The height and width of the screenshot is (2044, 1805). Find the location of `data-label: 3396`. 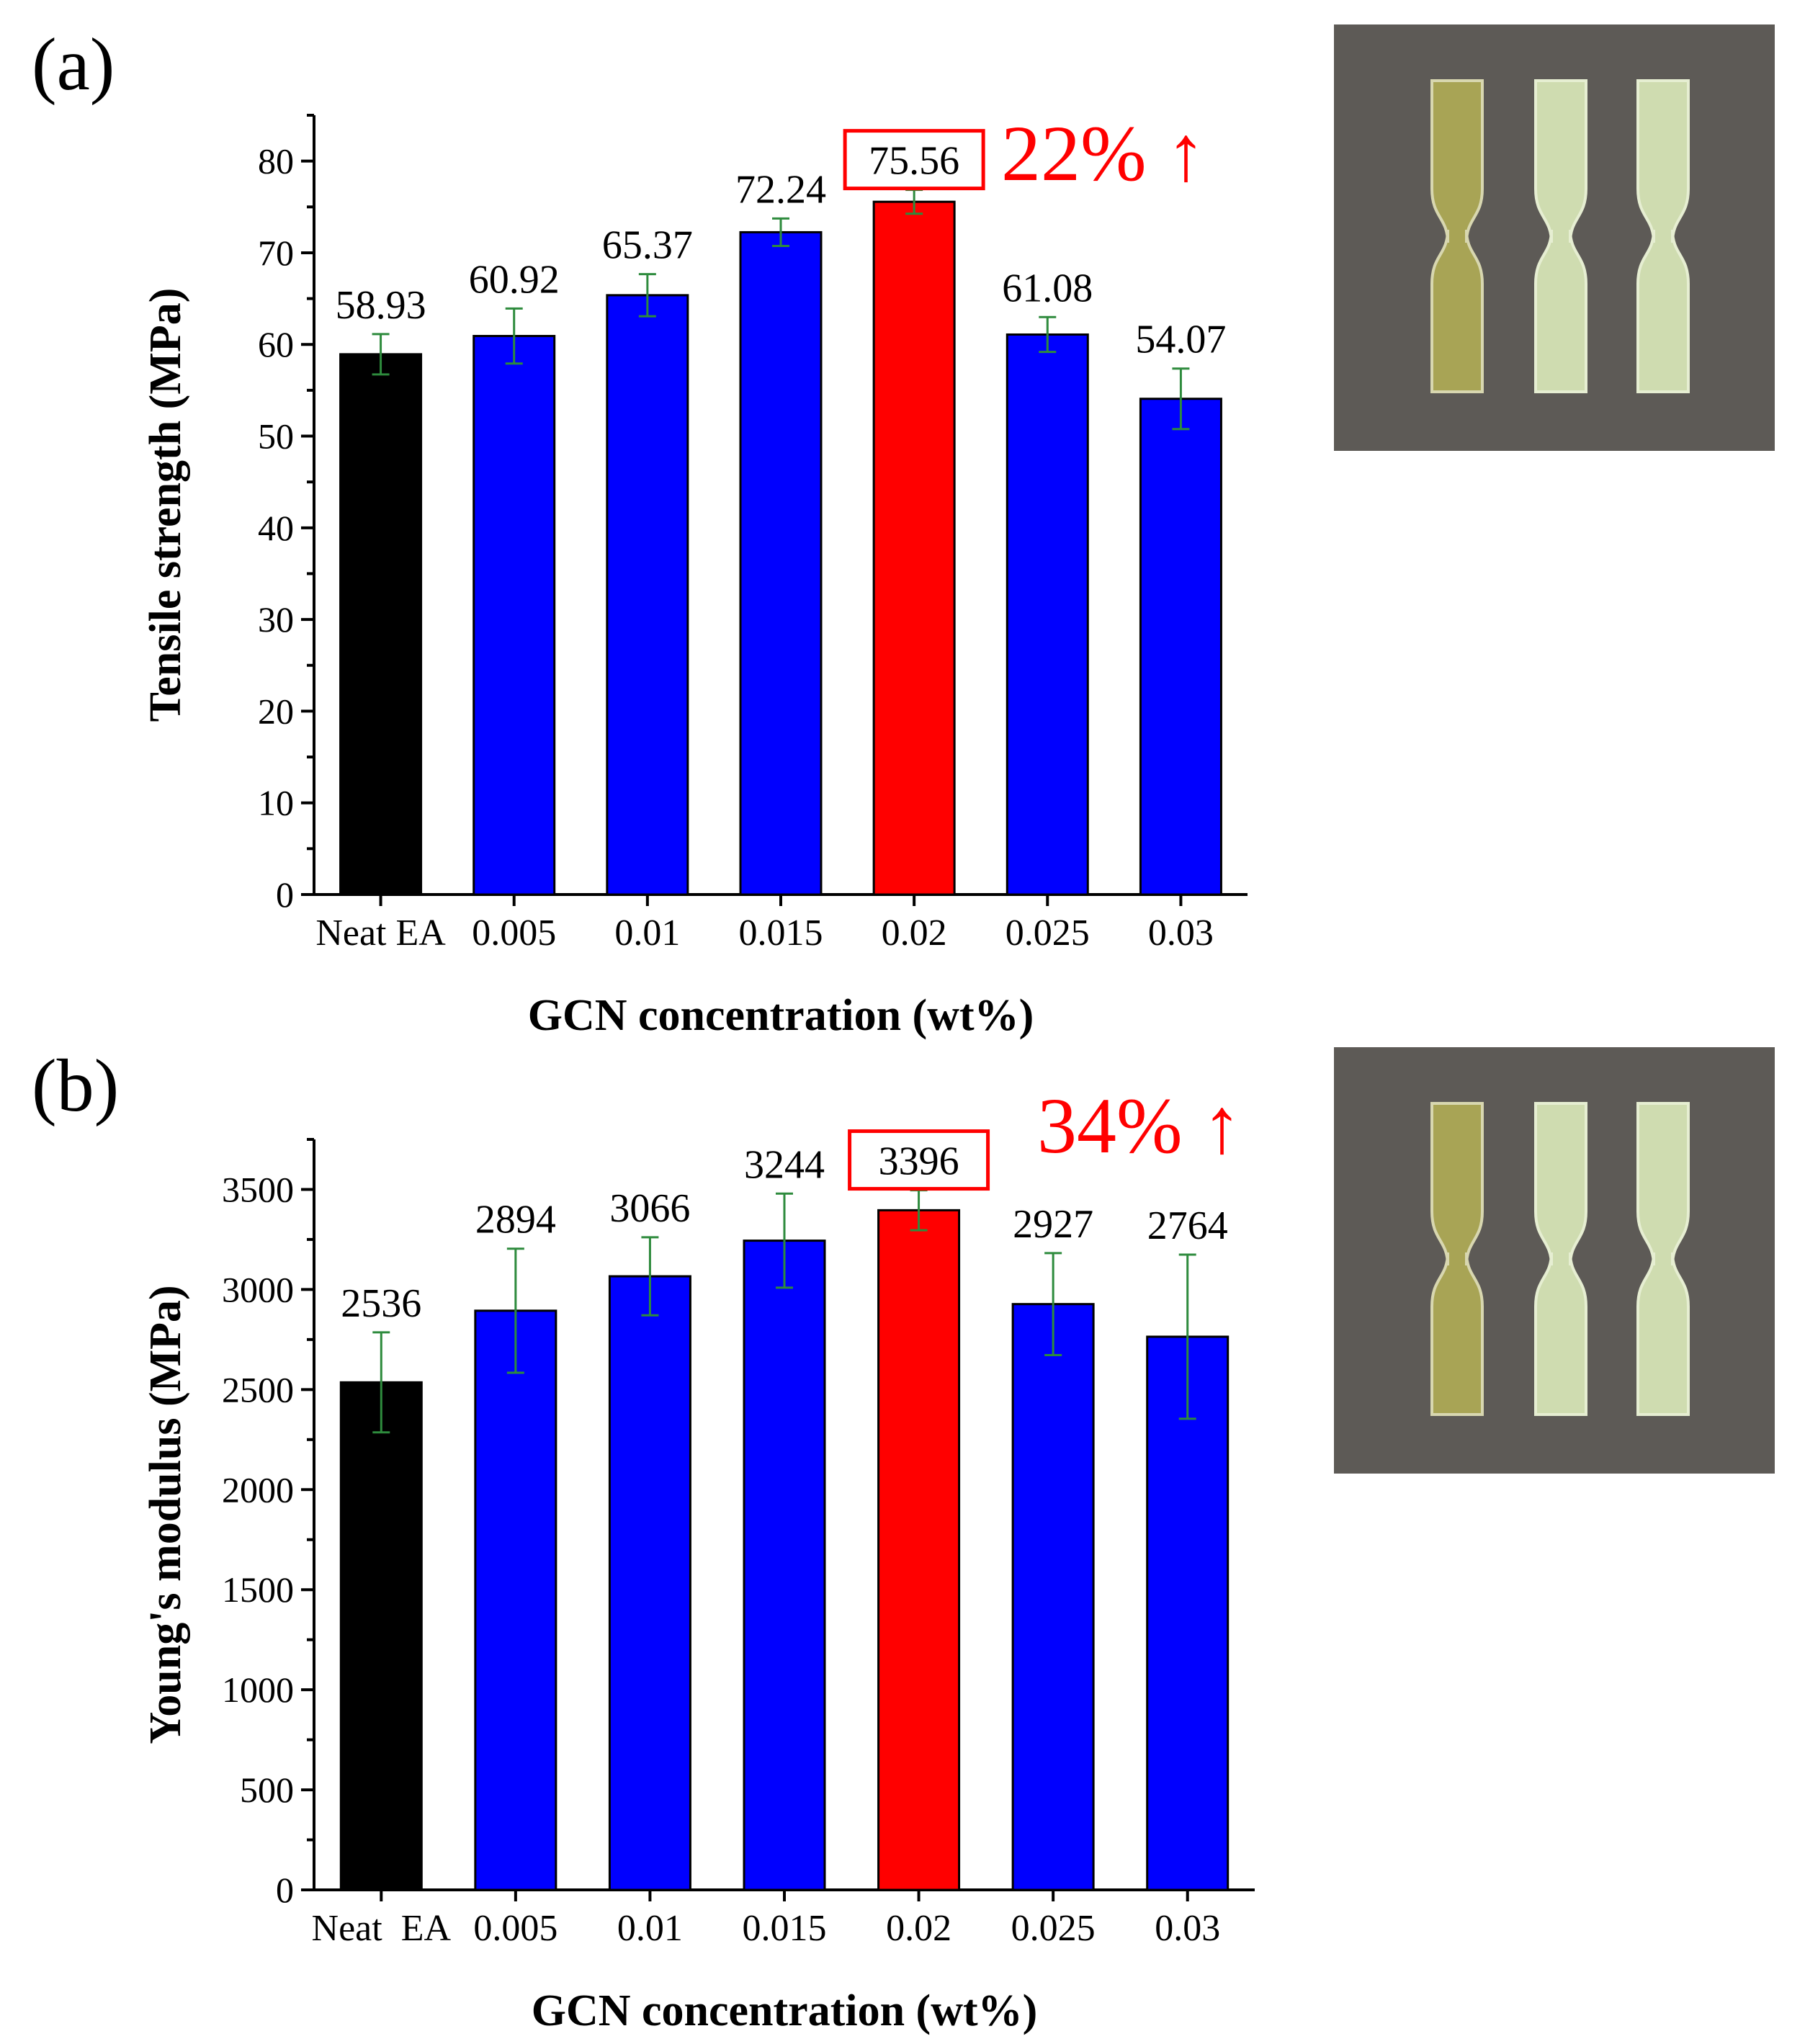

data-label: 3396 is located at coordinates (919, 1161).